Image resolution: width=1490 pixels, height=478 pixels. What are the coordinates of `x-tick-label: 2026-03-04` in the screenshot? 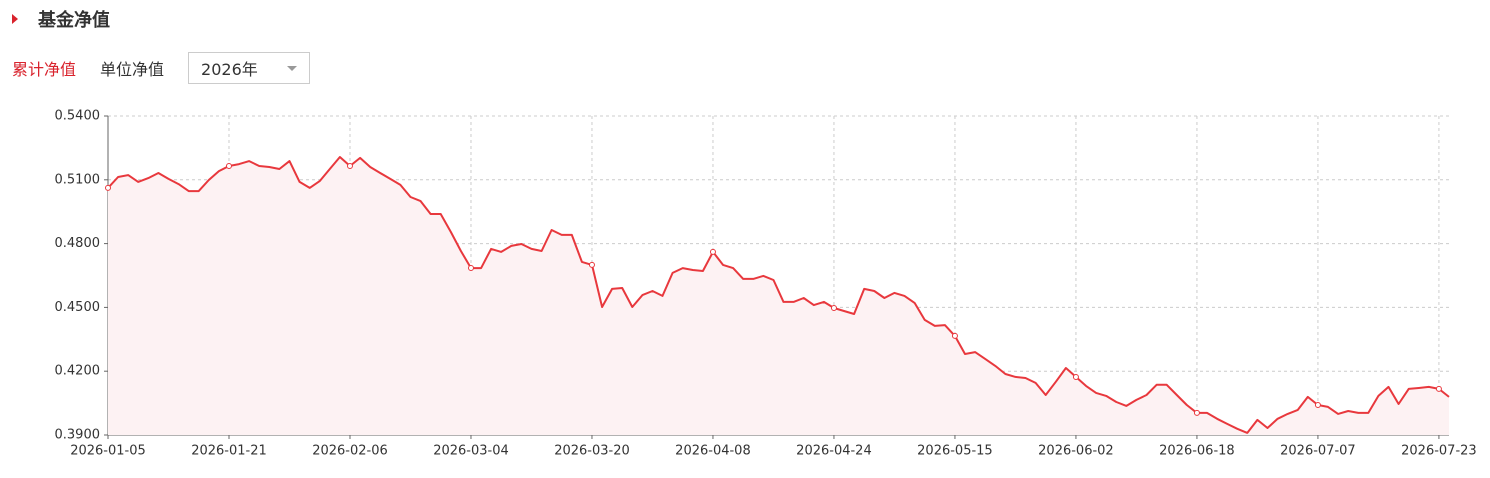 It's located at (471, 451).